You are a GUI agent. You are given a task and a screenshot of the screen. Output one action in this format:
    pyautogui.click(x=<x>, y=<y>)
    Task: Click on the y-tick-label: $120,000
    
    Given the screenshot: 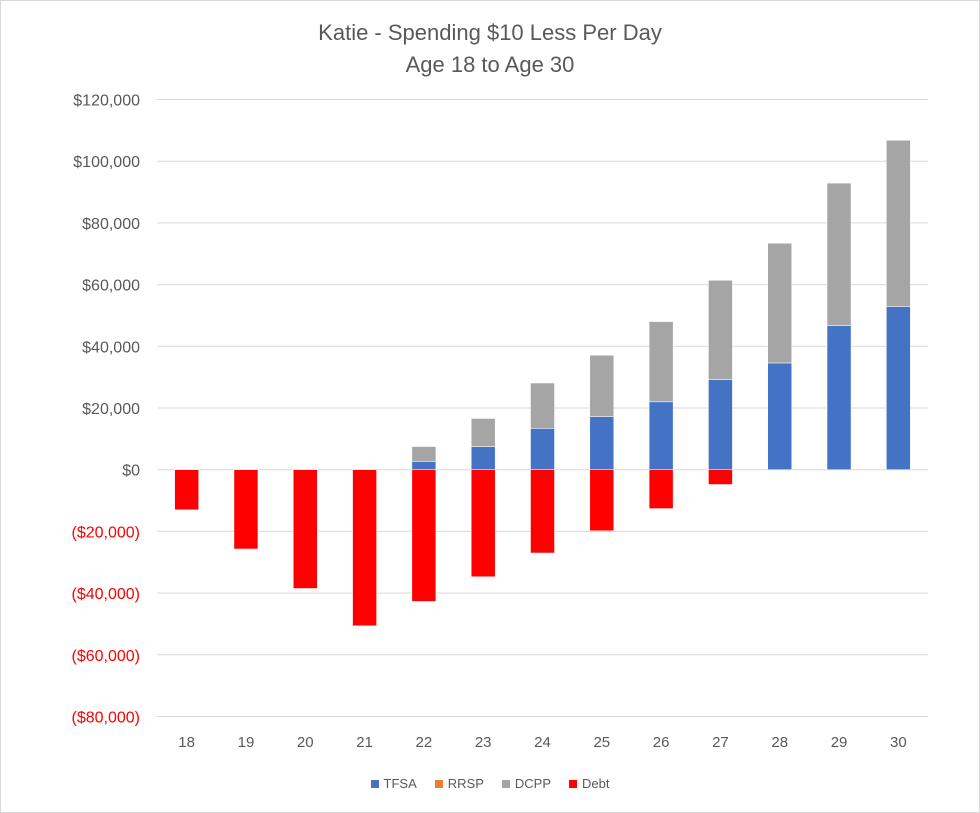 What is the action you would take?
    pyautogui.click(x=106, y=101)
    